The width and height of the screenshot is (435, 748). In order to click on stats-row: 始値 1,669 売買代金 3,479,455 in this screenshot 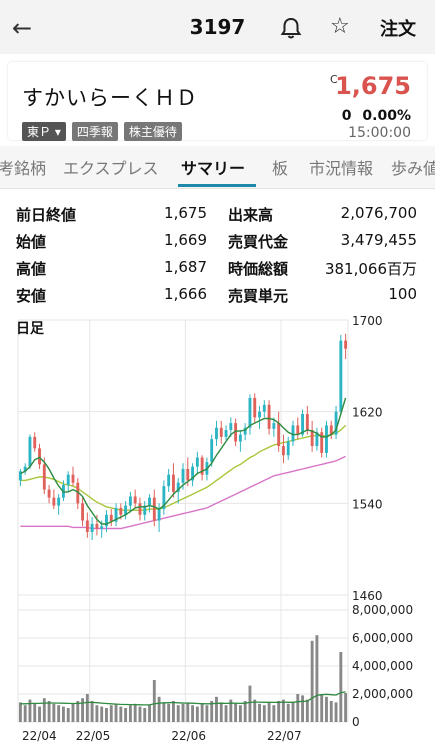, I will do `click(217, 244)`.